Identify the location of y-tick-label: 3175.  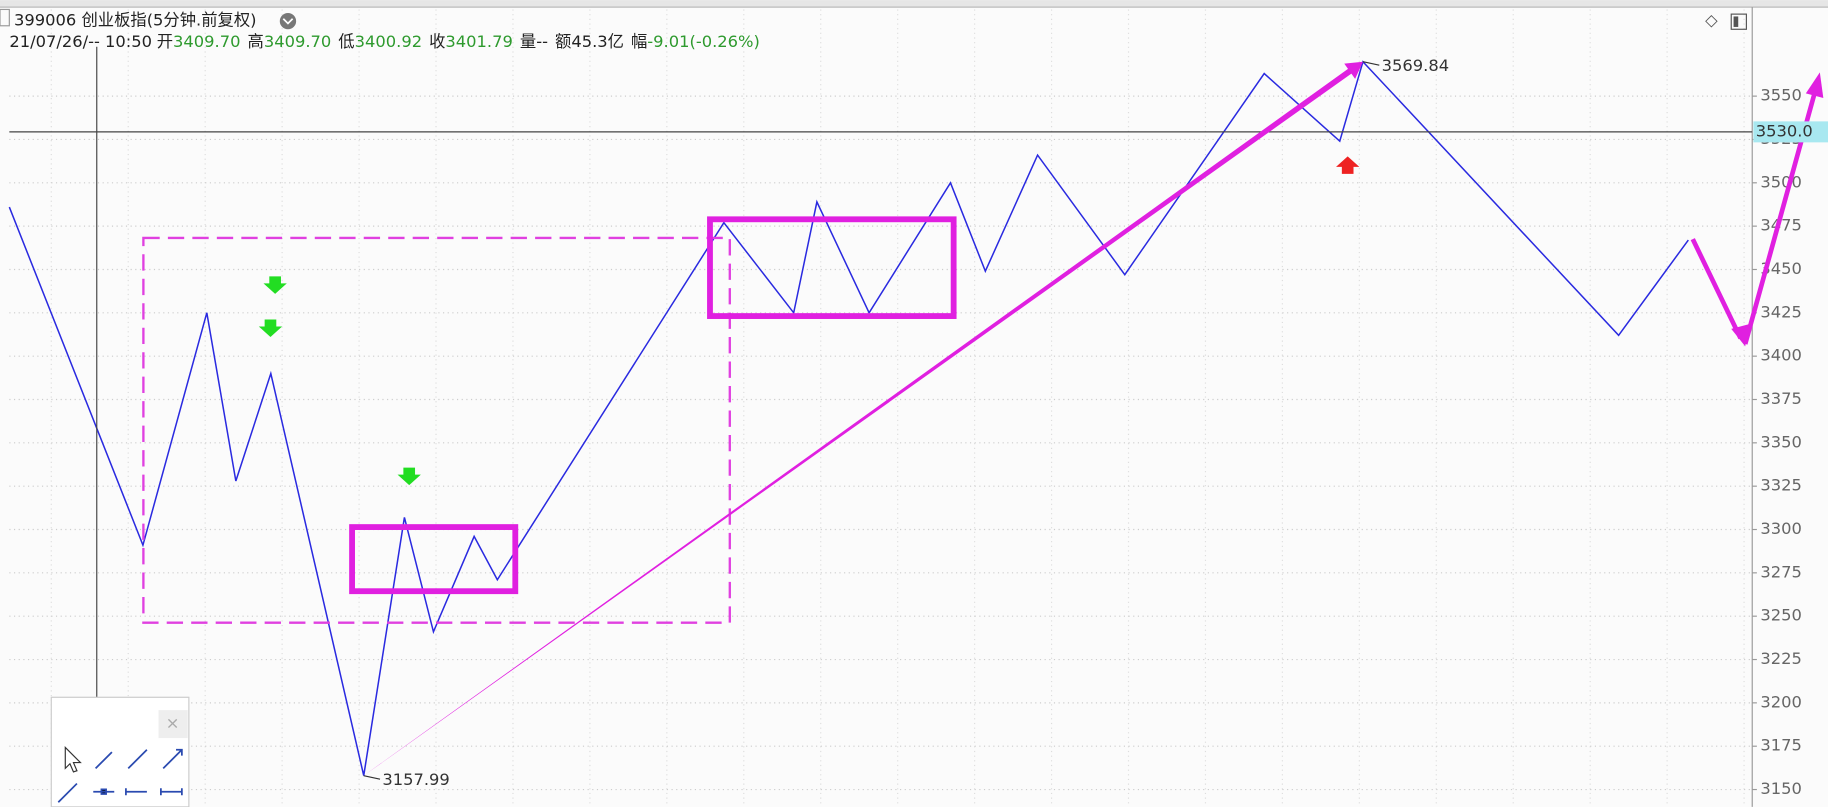
(1781, 745).